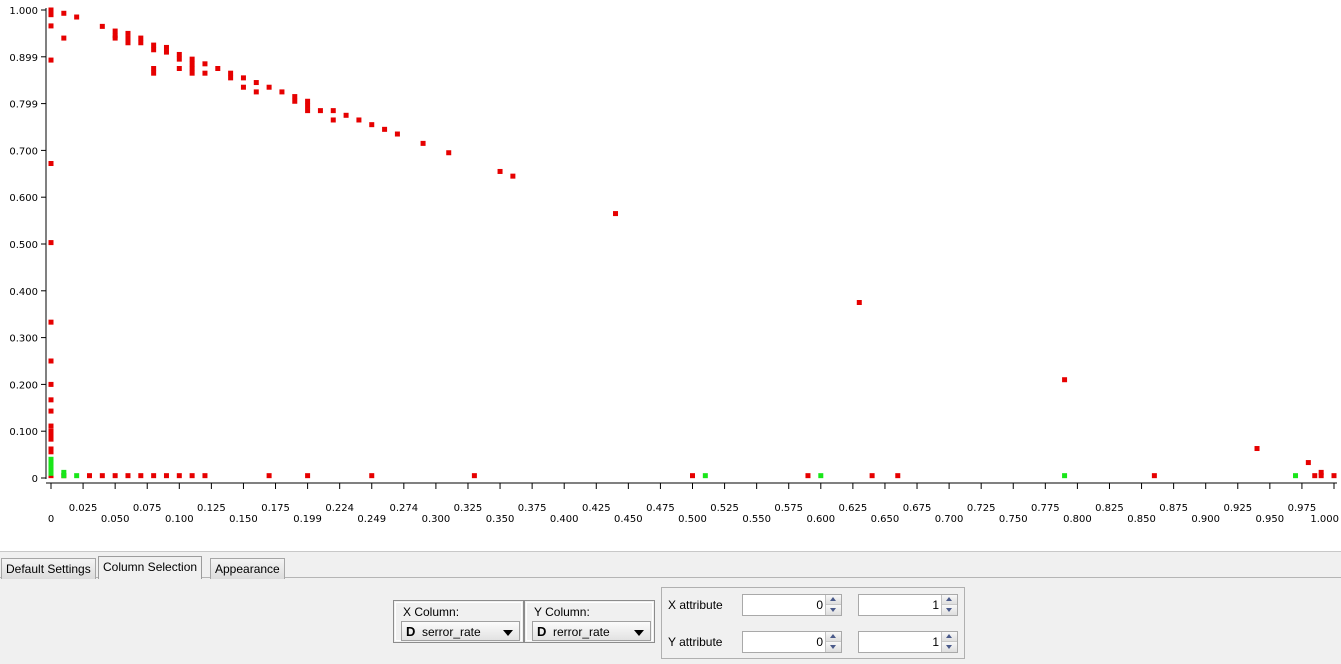  I want to click on x-attribute-max-spinner: 1, so click(908, 605).